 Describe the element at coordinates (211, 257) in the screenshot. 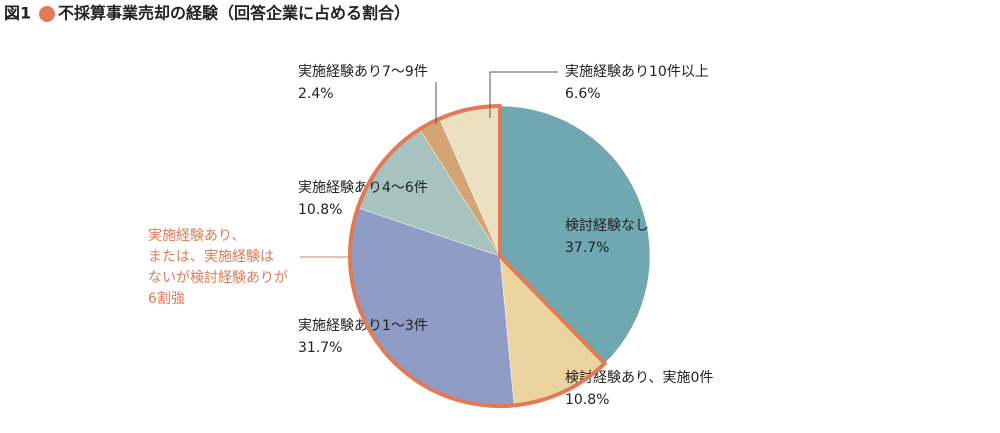

I see `annotation: または、実施経験は` at that location.